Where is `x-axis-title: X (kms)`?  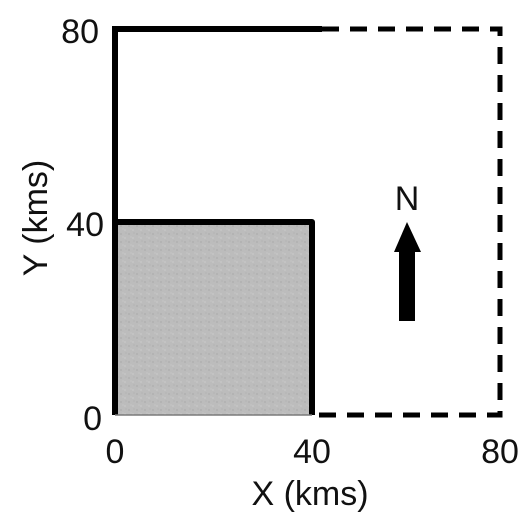
x-axis-title: X (kms) is located at coordinates (309, 494).